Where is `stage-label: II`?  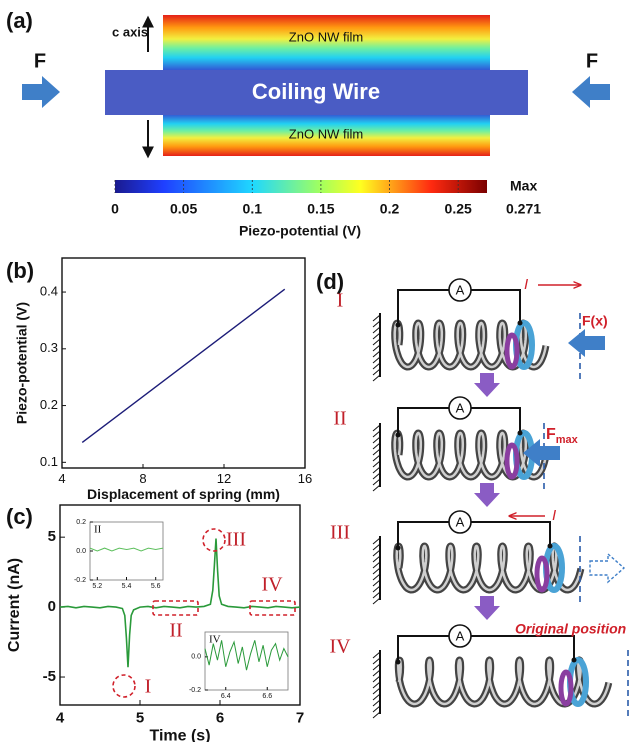 stage-label: II is located at coordinates (339, 419).